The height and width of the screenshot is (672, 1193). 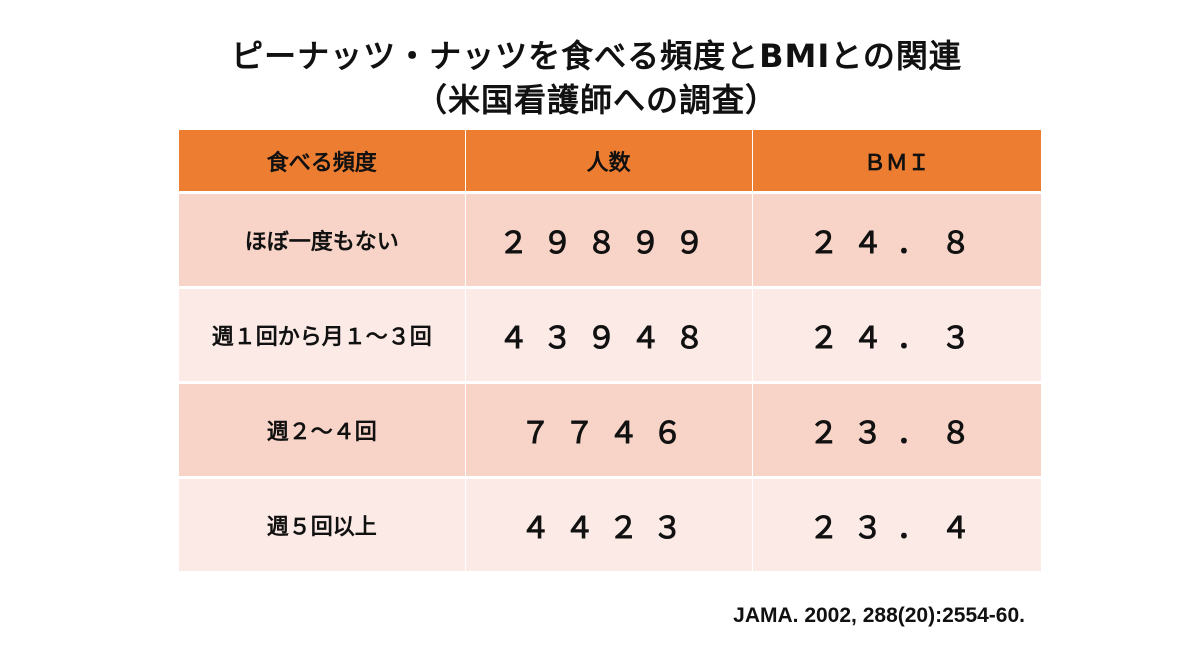 I want to click on header-frequency: 食べる頻度, so click(x=322, y=162).